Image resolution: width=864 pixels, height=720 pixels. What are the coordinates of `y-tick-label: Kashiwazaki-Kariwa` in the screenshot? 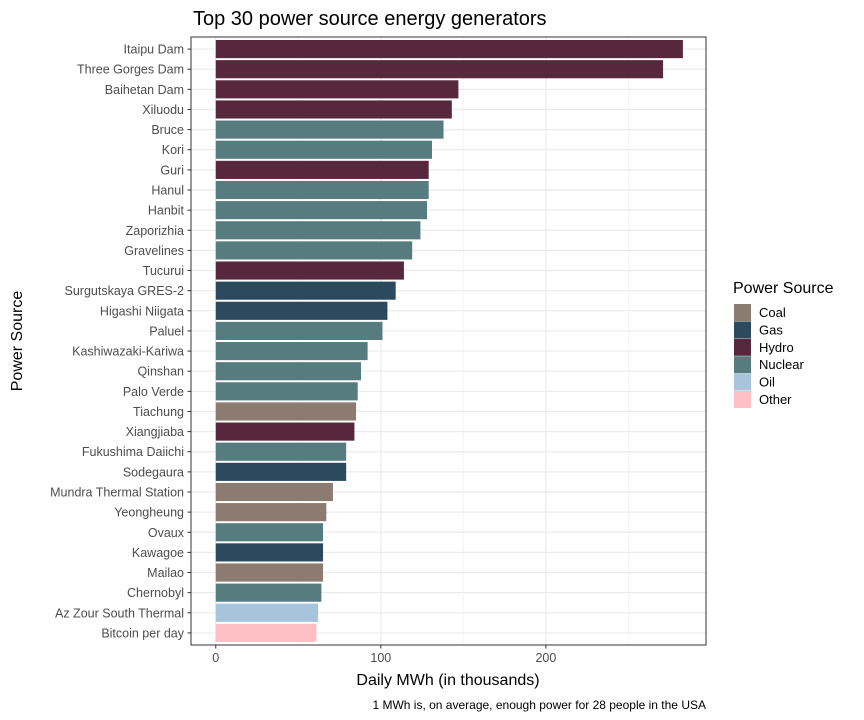 It's located at (128, 352).